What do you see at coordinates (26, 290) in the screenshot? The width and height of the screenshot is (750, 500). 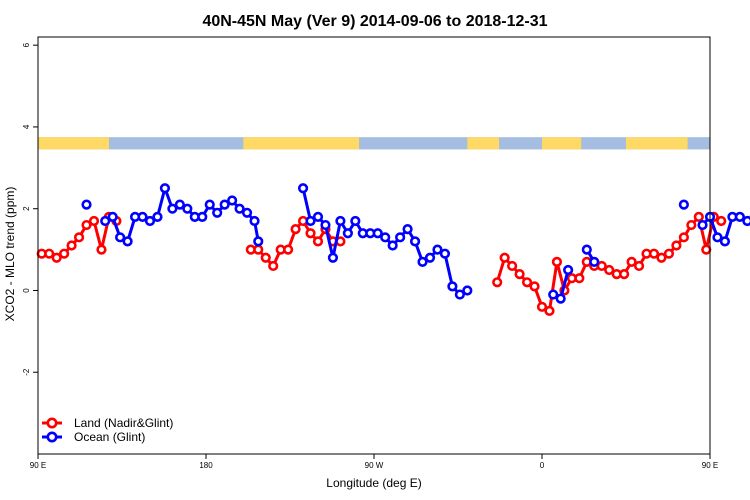 I see `y-tick-label: 0` at bounding box center [26, 290].